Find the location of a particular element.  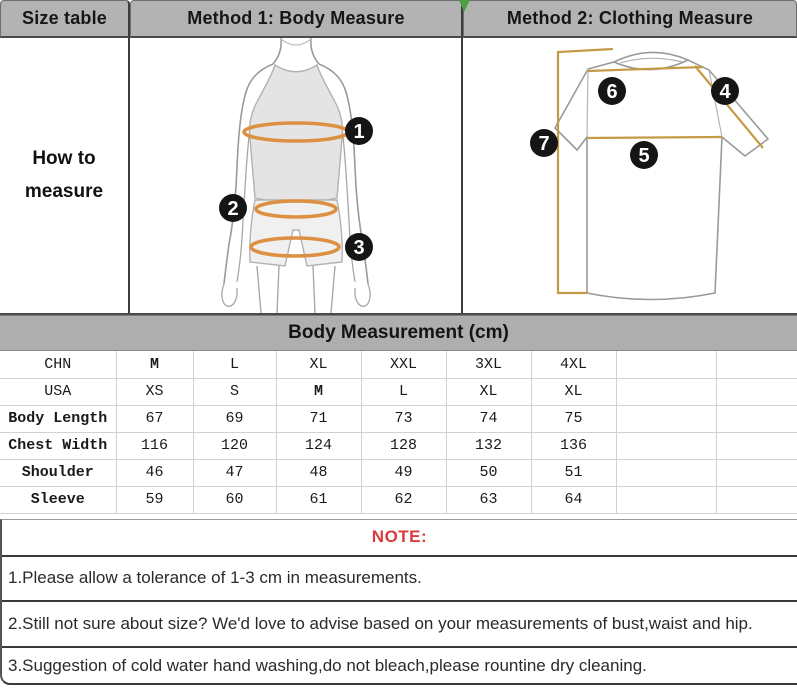

size-table-header: Size table is located at coordinates (65, 19).